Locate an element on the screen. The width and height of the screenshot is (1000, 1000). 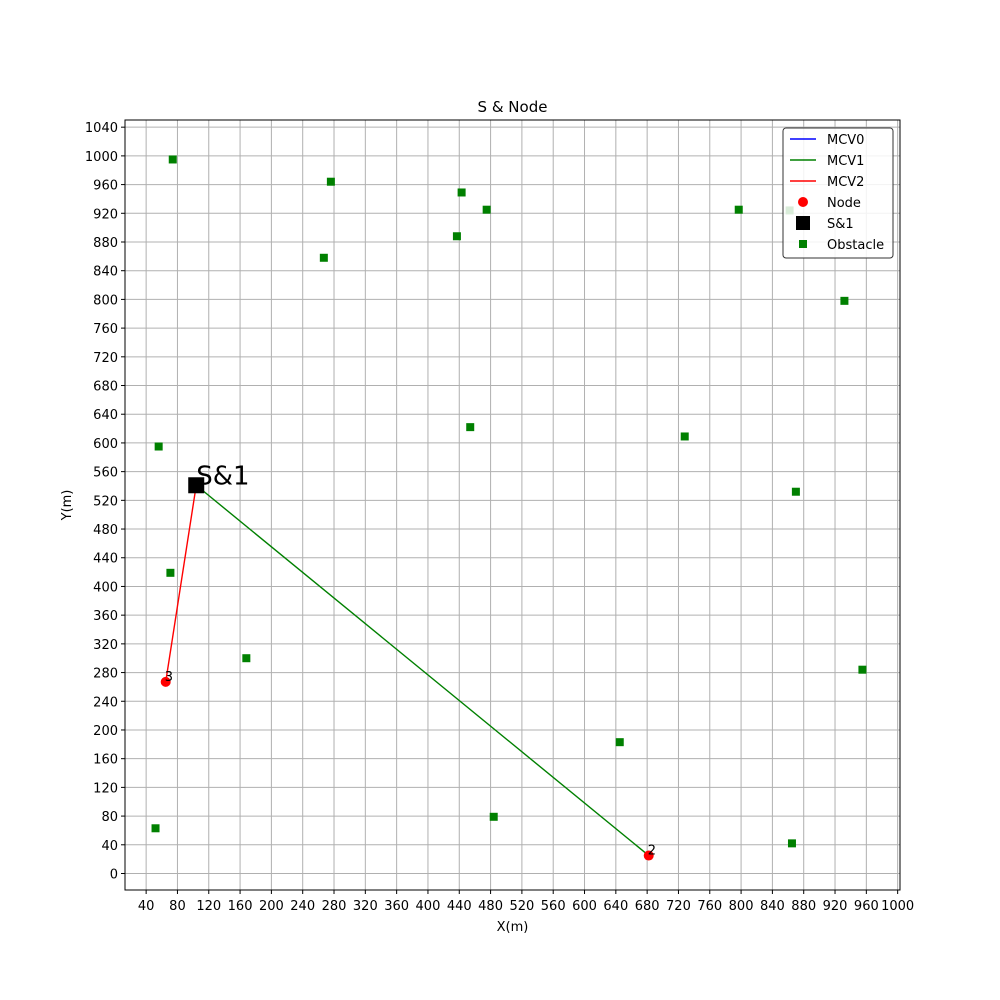
x-tick-label: 480 is located at coordinates (490, 906).